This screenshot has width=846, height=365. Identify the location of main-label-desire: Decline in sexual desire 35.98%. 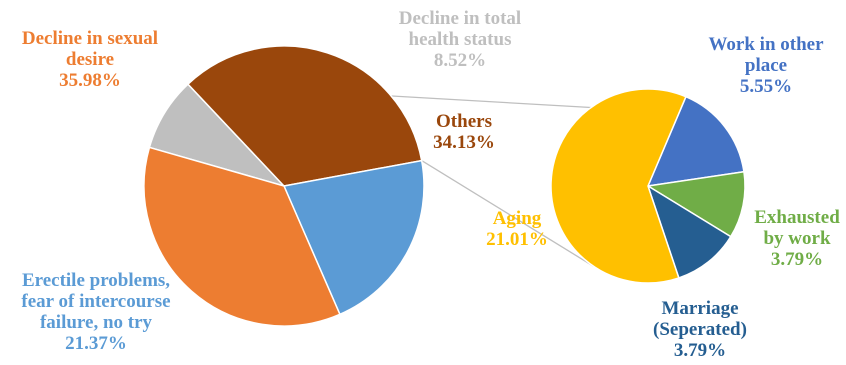
(90, 59).